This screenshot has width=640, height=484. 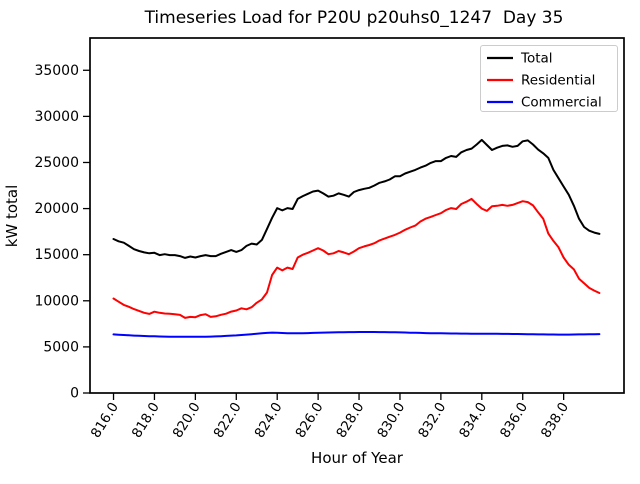 I want to click on x-tick-label: 830.0, so click(x=391, y=420).